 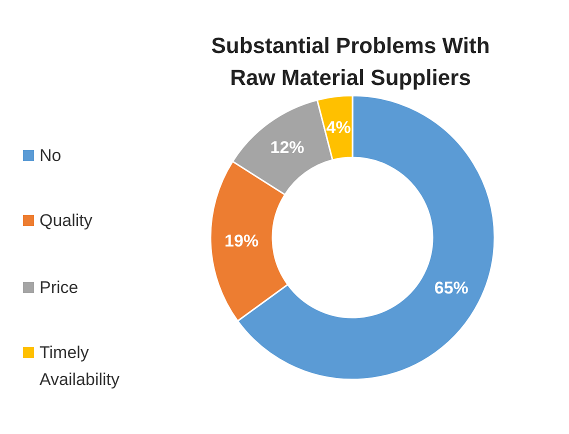 I want to click on legend-label: Timely Availability, so click(x=80, y=366).